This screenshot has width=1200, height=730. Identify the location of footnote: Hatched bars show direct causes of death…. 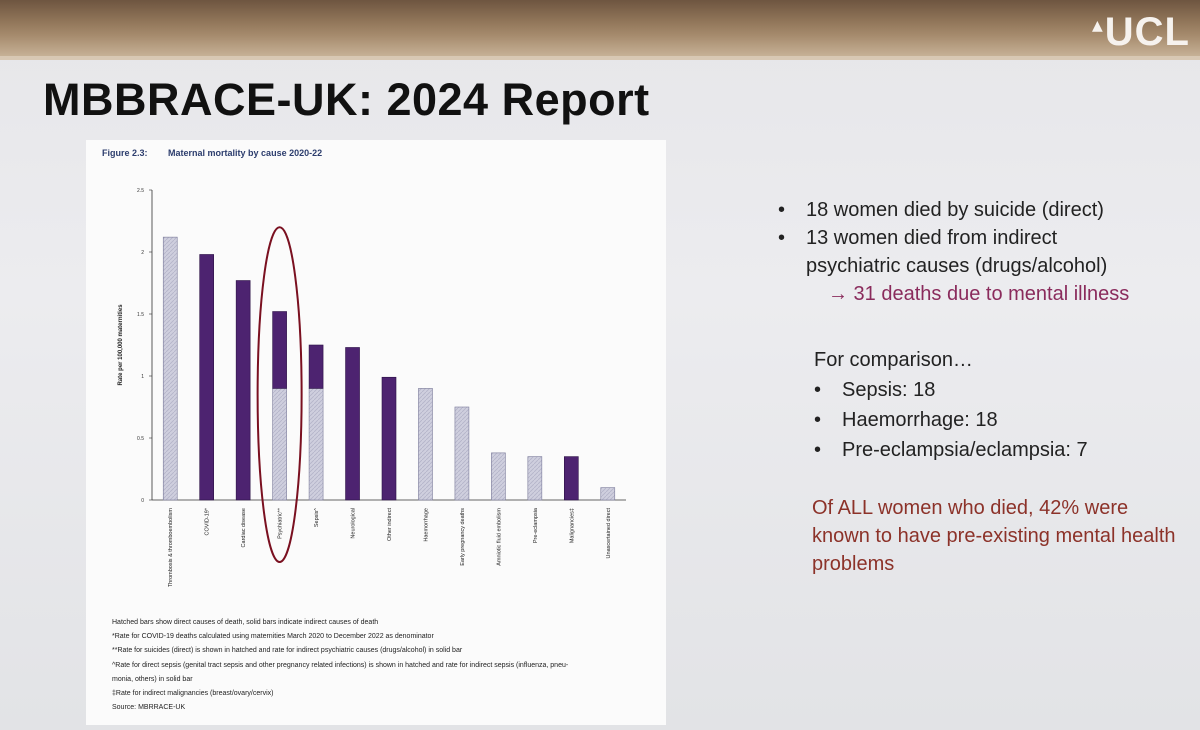
(245, 622).